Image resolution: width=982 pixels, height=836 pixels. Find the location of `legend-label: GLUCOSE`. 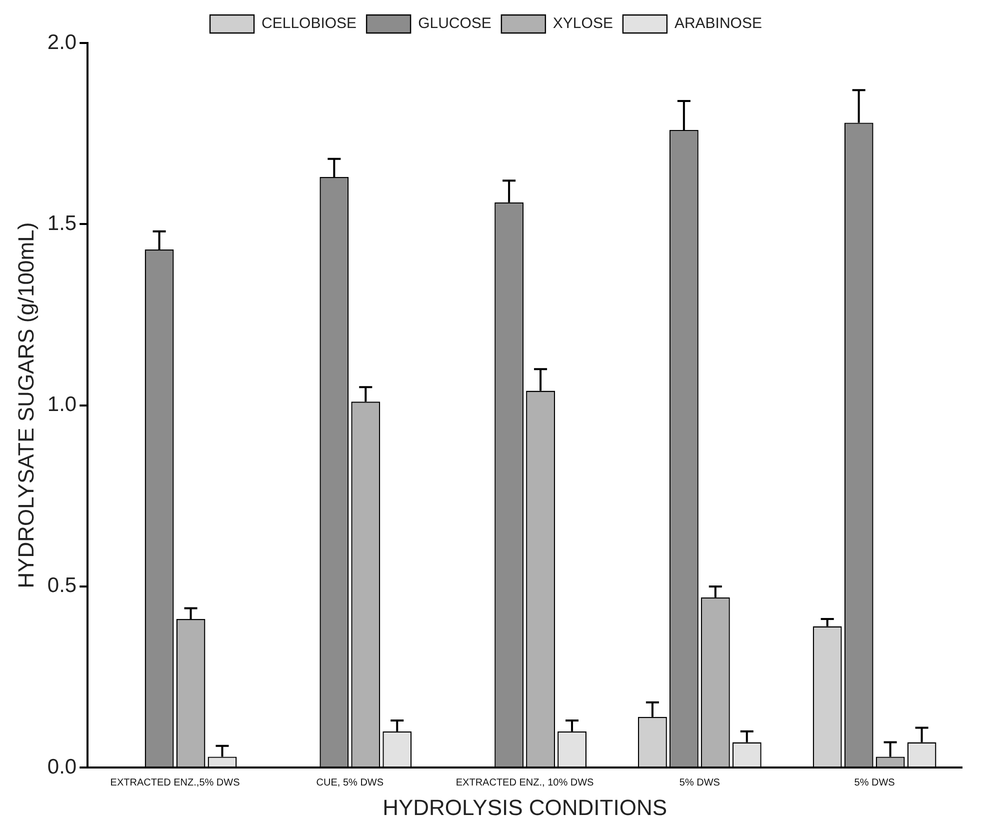

legend-label: GLUCOSE is located at coordinates (455, 23).